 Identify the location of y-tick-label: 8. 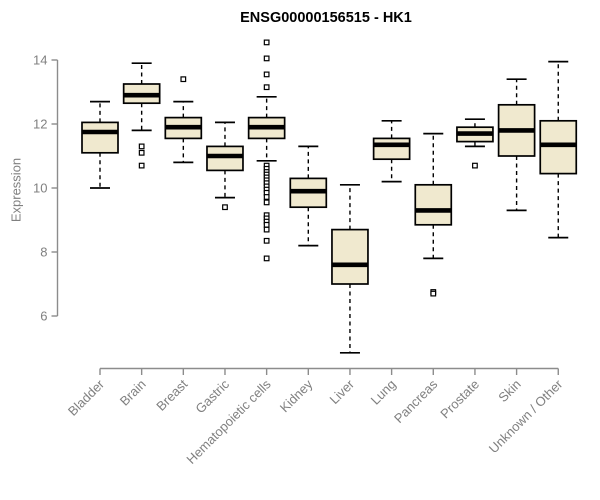
(43, 252).